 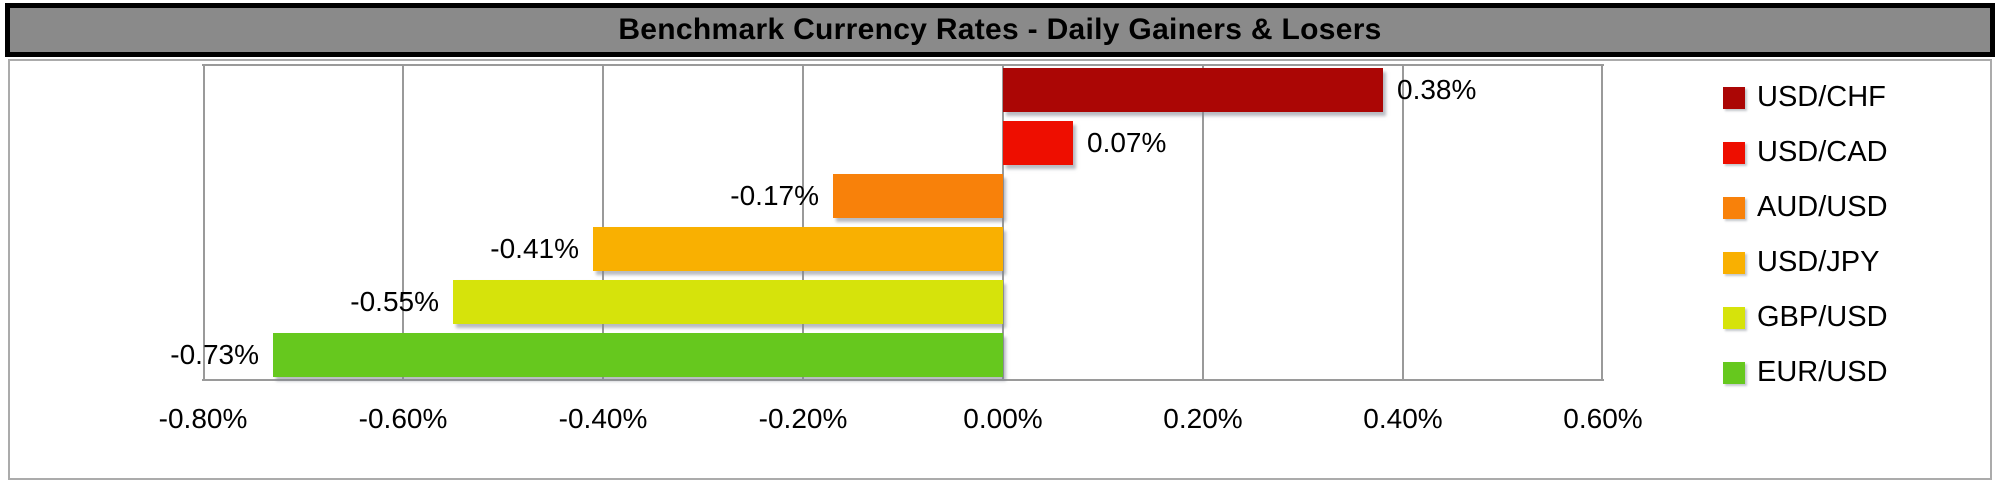 I want to click on legend-item-usd-jpy: USD/JPY, so click(x=1805, y=262).